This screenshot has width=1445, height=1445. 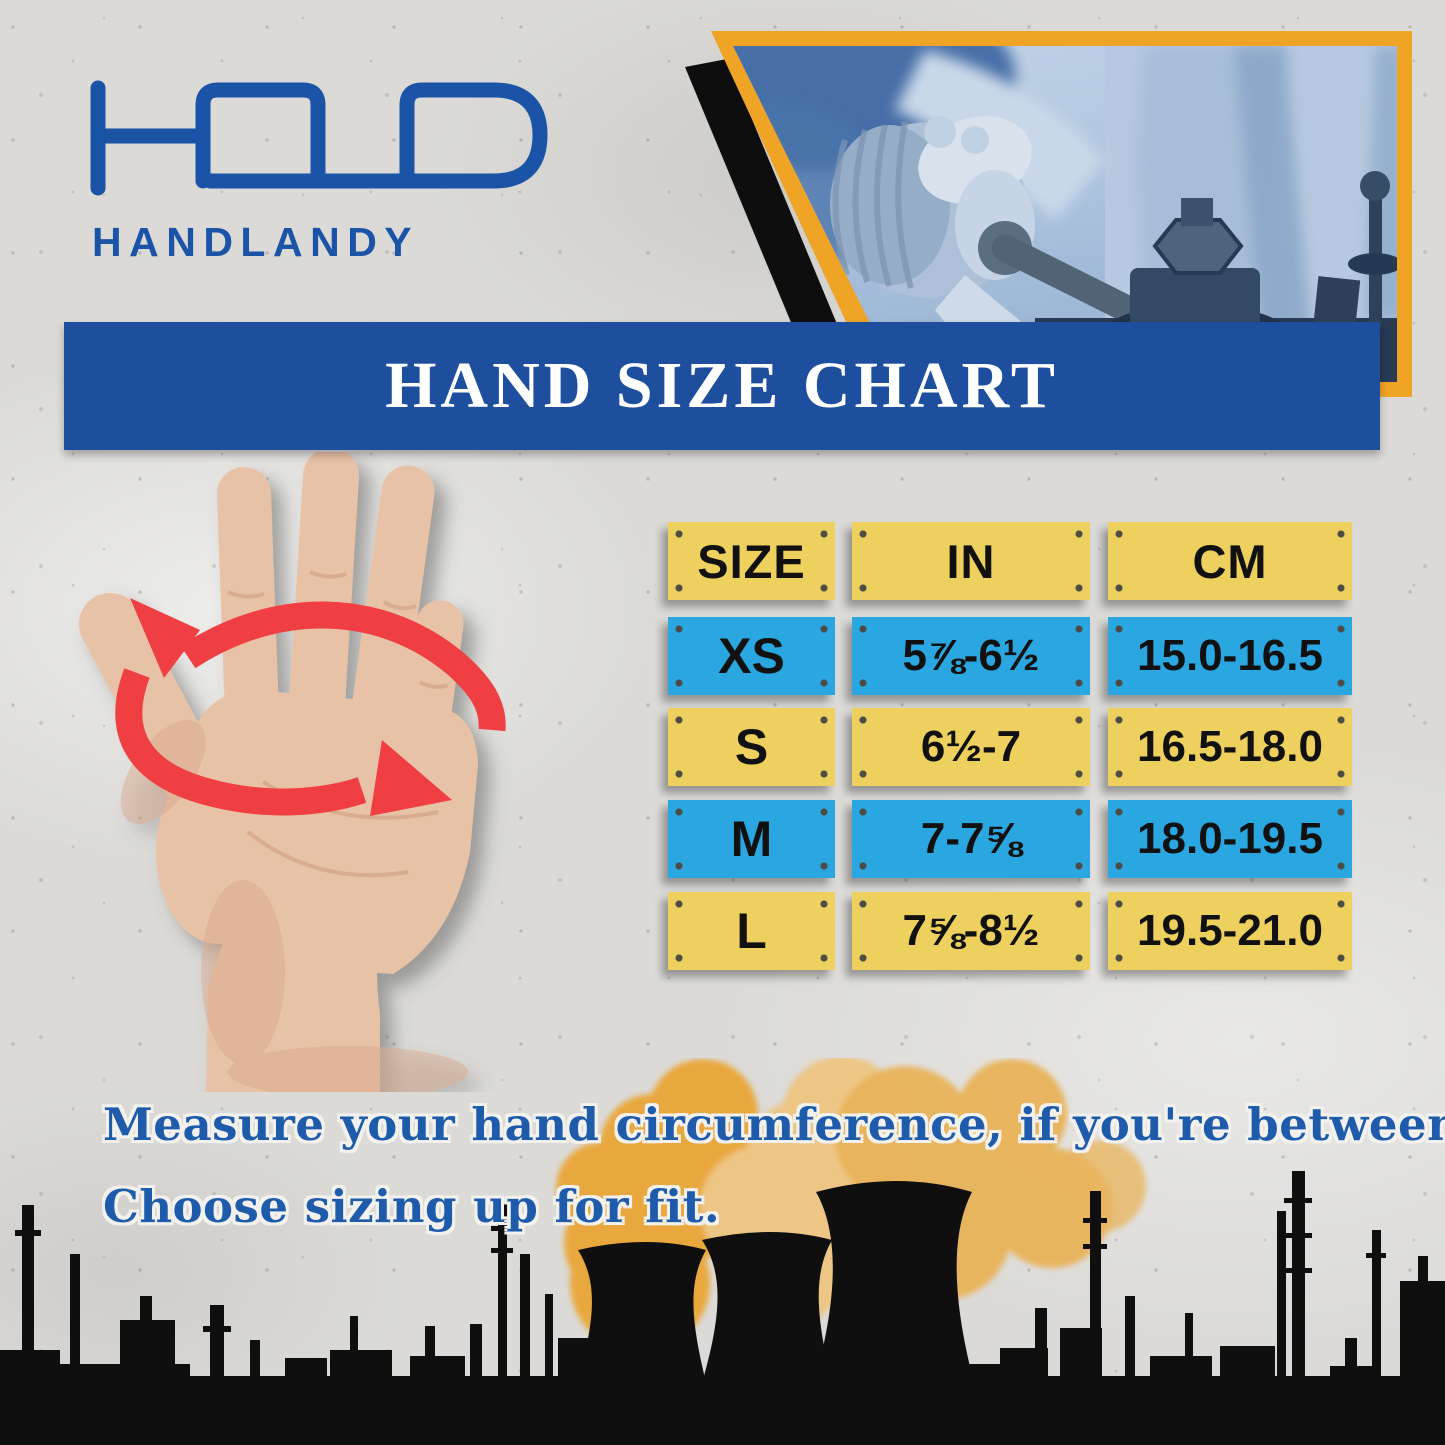 I want to click on banner: HAND SIZE CHART, so click(x=722, y=386).